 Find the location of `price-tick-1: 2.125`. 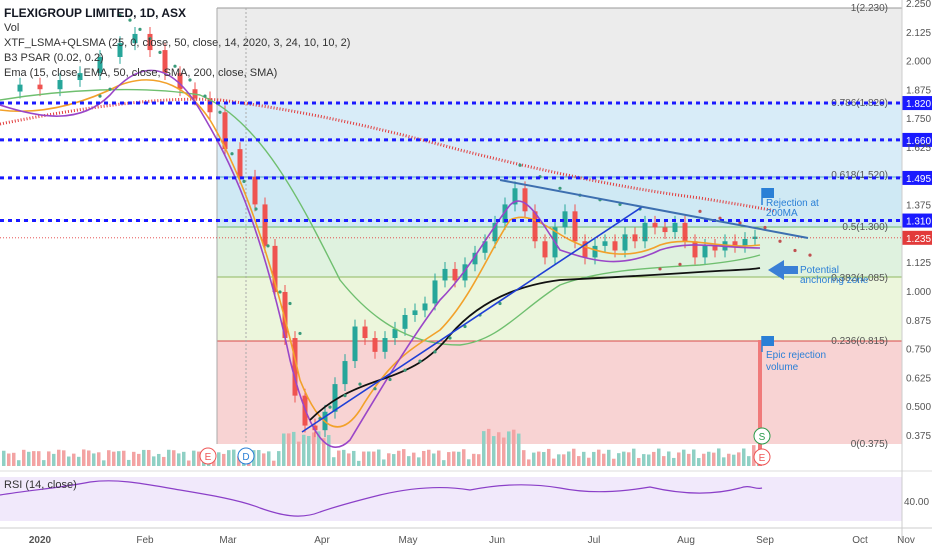

price-tick-1: 2.125 is located at coordinates (918, 33).